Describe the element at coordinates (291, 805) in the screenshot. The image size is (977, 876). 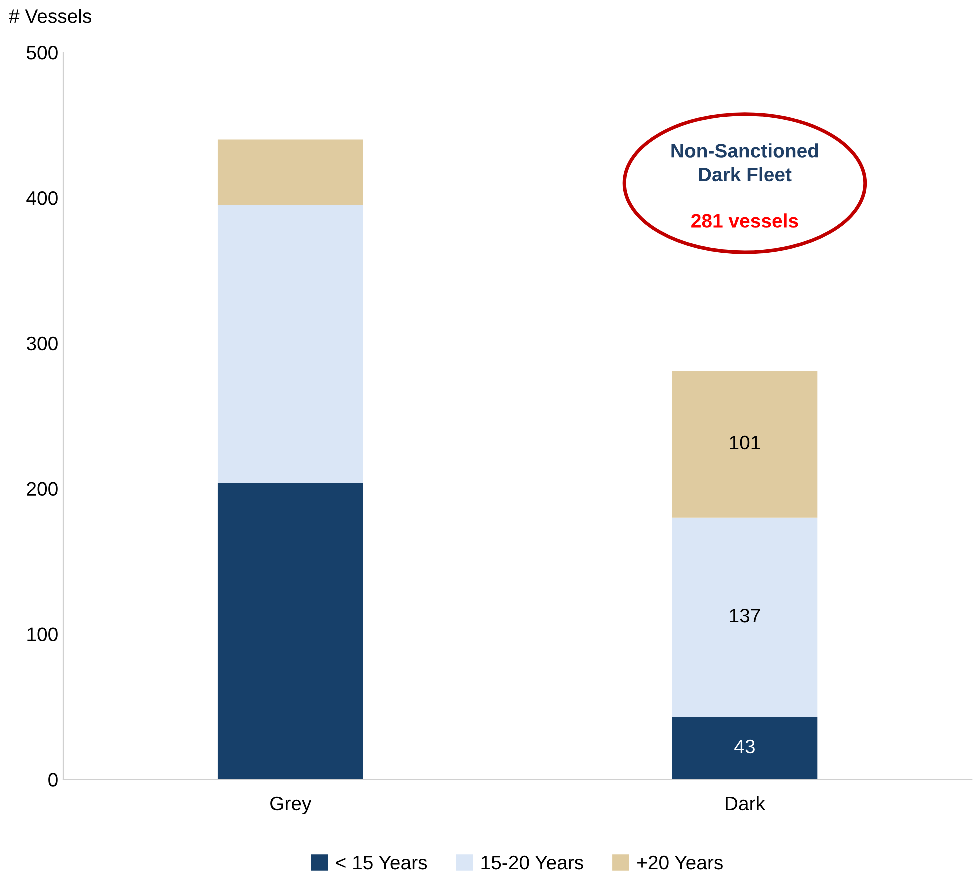
I see `x-tick-label: Grey` at that location.